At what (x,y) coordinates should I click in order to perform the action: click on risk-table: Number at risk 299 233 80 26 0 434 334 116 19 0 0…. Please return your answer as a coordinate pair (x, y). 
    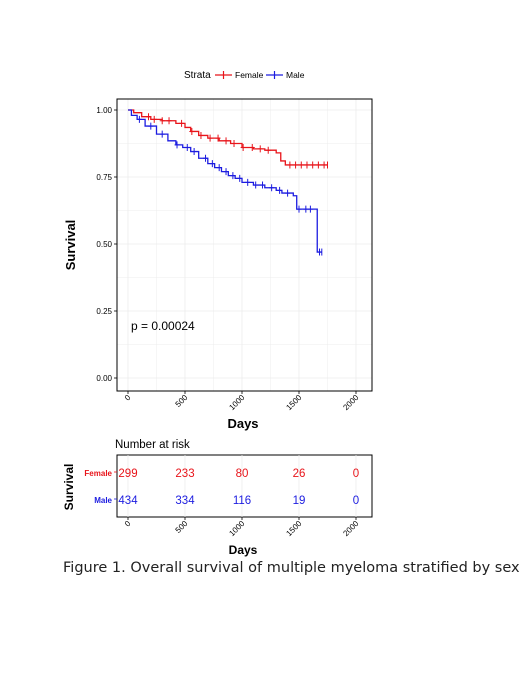
    Looking at the image, I should click on (217, 498).